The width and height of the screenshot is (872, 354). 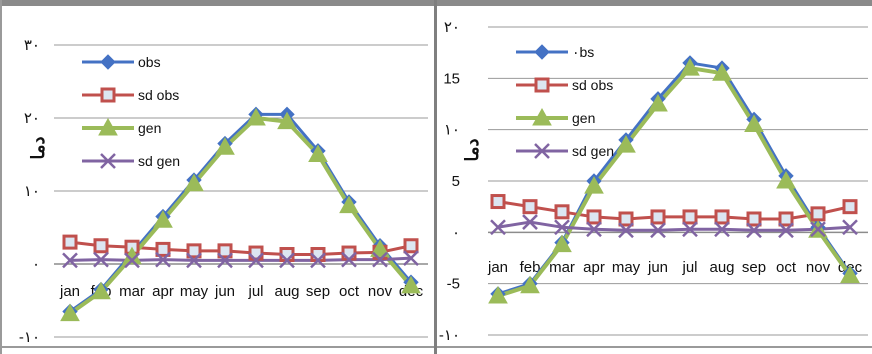 What do you see at coordinates (449, 335) in the screenshot?
I see `y-tick-label: -۱۰` at bounding box center [449, 335].